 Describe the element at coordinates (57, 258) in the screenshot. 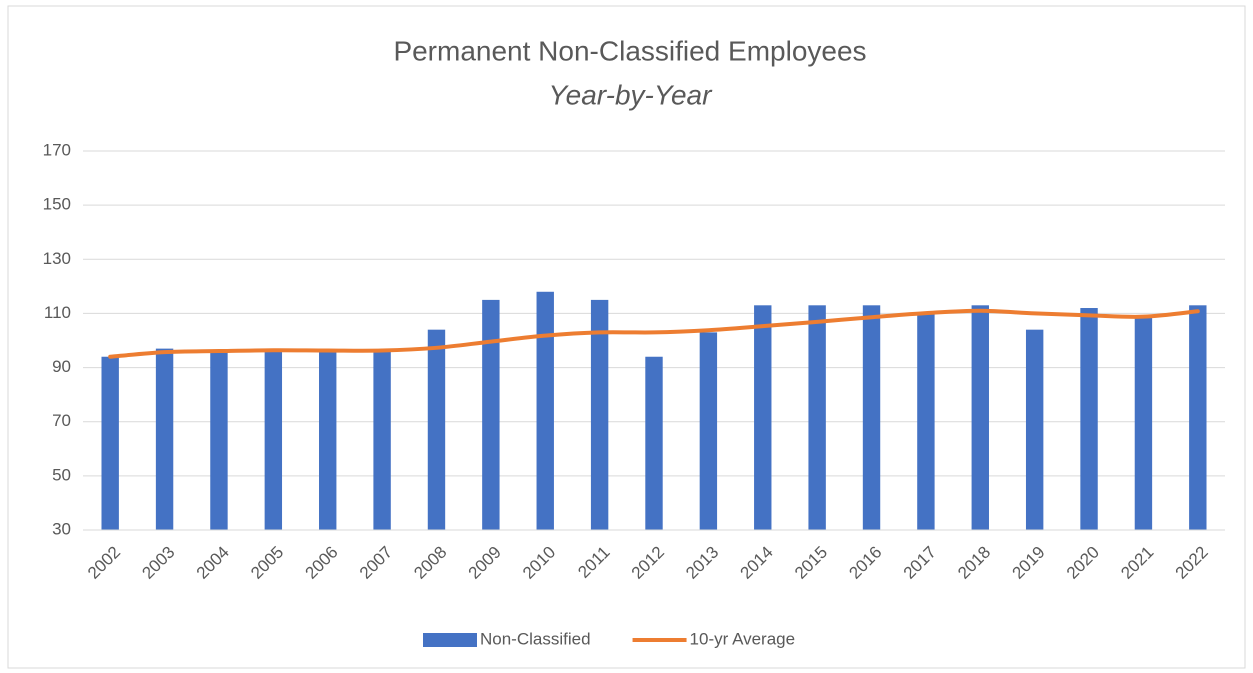

I see `y-tick-label: 130` at that location.